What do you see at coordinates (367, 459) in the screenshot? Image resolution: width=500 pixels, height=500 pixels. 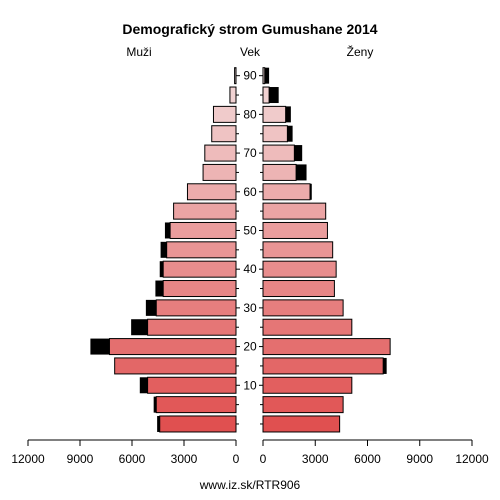 I see `x-tick-label-right-6000: 6000` at bounding box center [367, 459].